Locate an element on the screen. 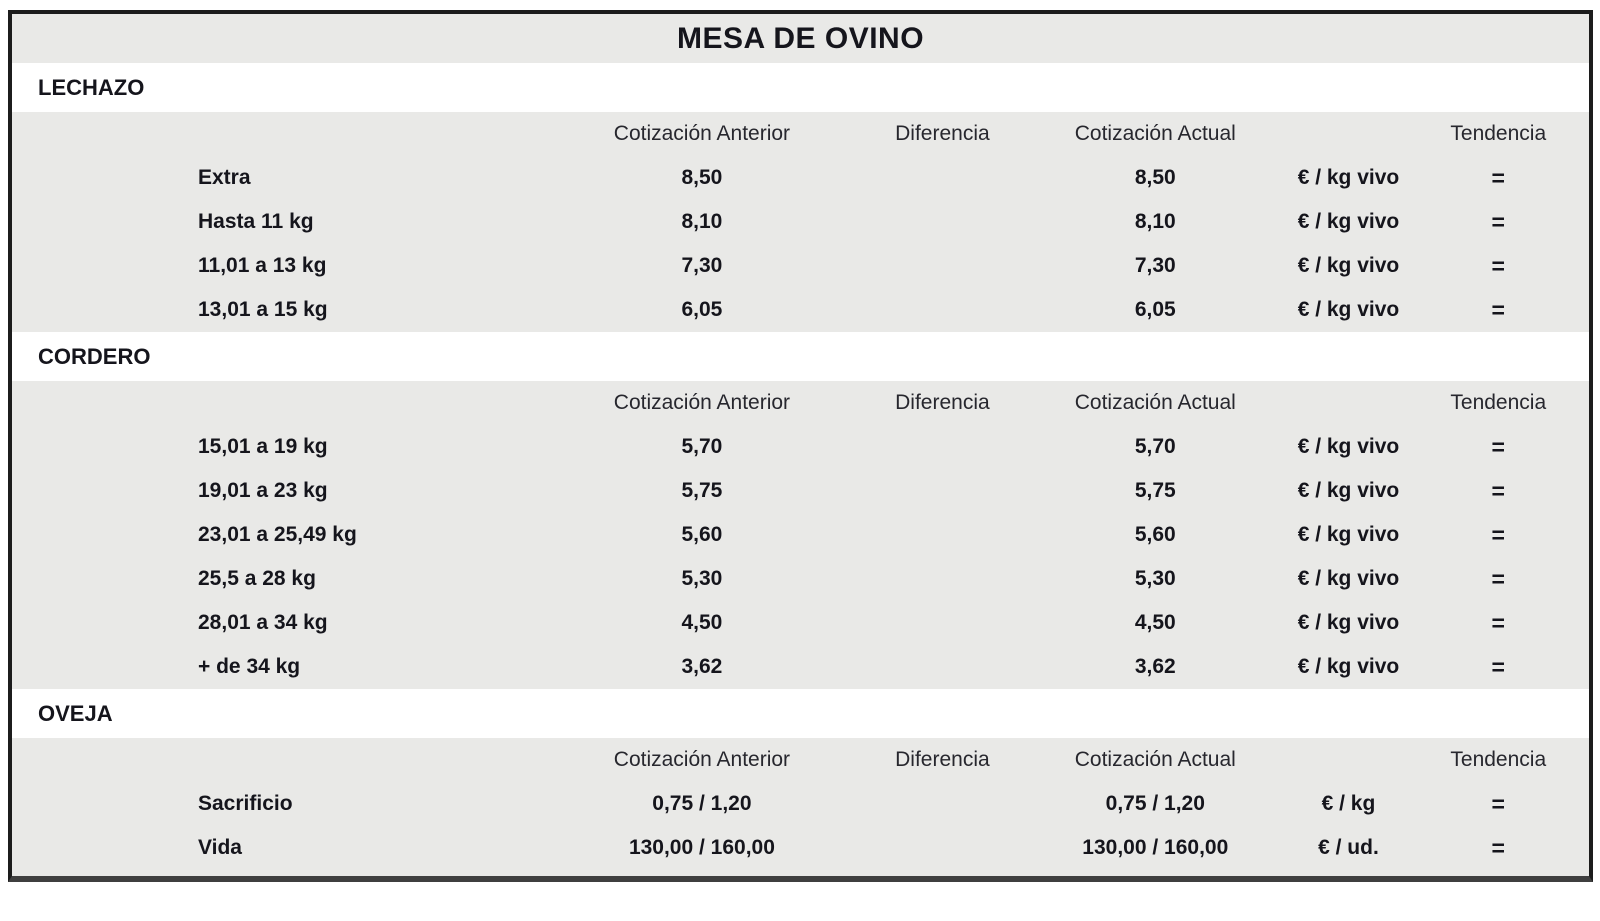  actual-value: 8,50 is located at coordinates (1155, 177).